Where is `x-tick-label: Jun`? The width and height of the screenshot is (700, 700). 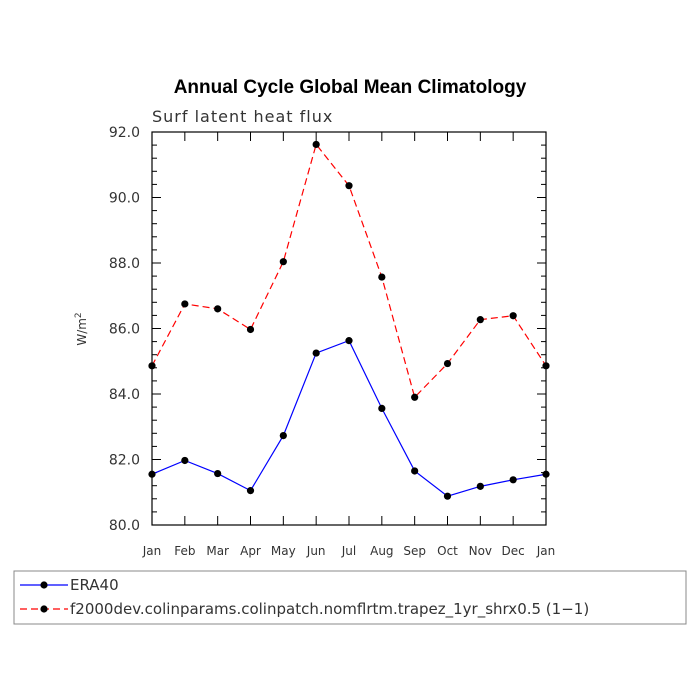 x-tick-label: Jun is located at coordinates (316, 551).